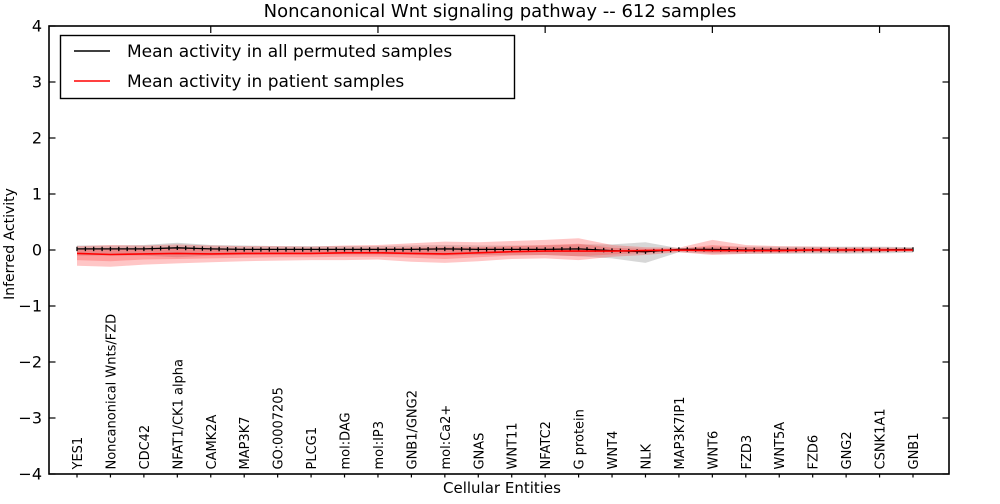  Describe the element at coordinates (212, 442) in the screenshot. I see `x-tick-label: CAMK2A` at that location.